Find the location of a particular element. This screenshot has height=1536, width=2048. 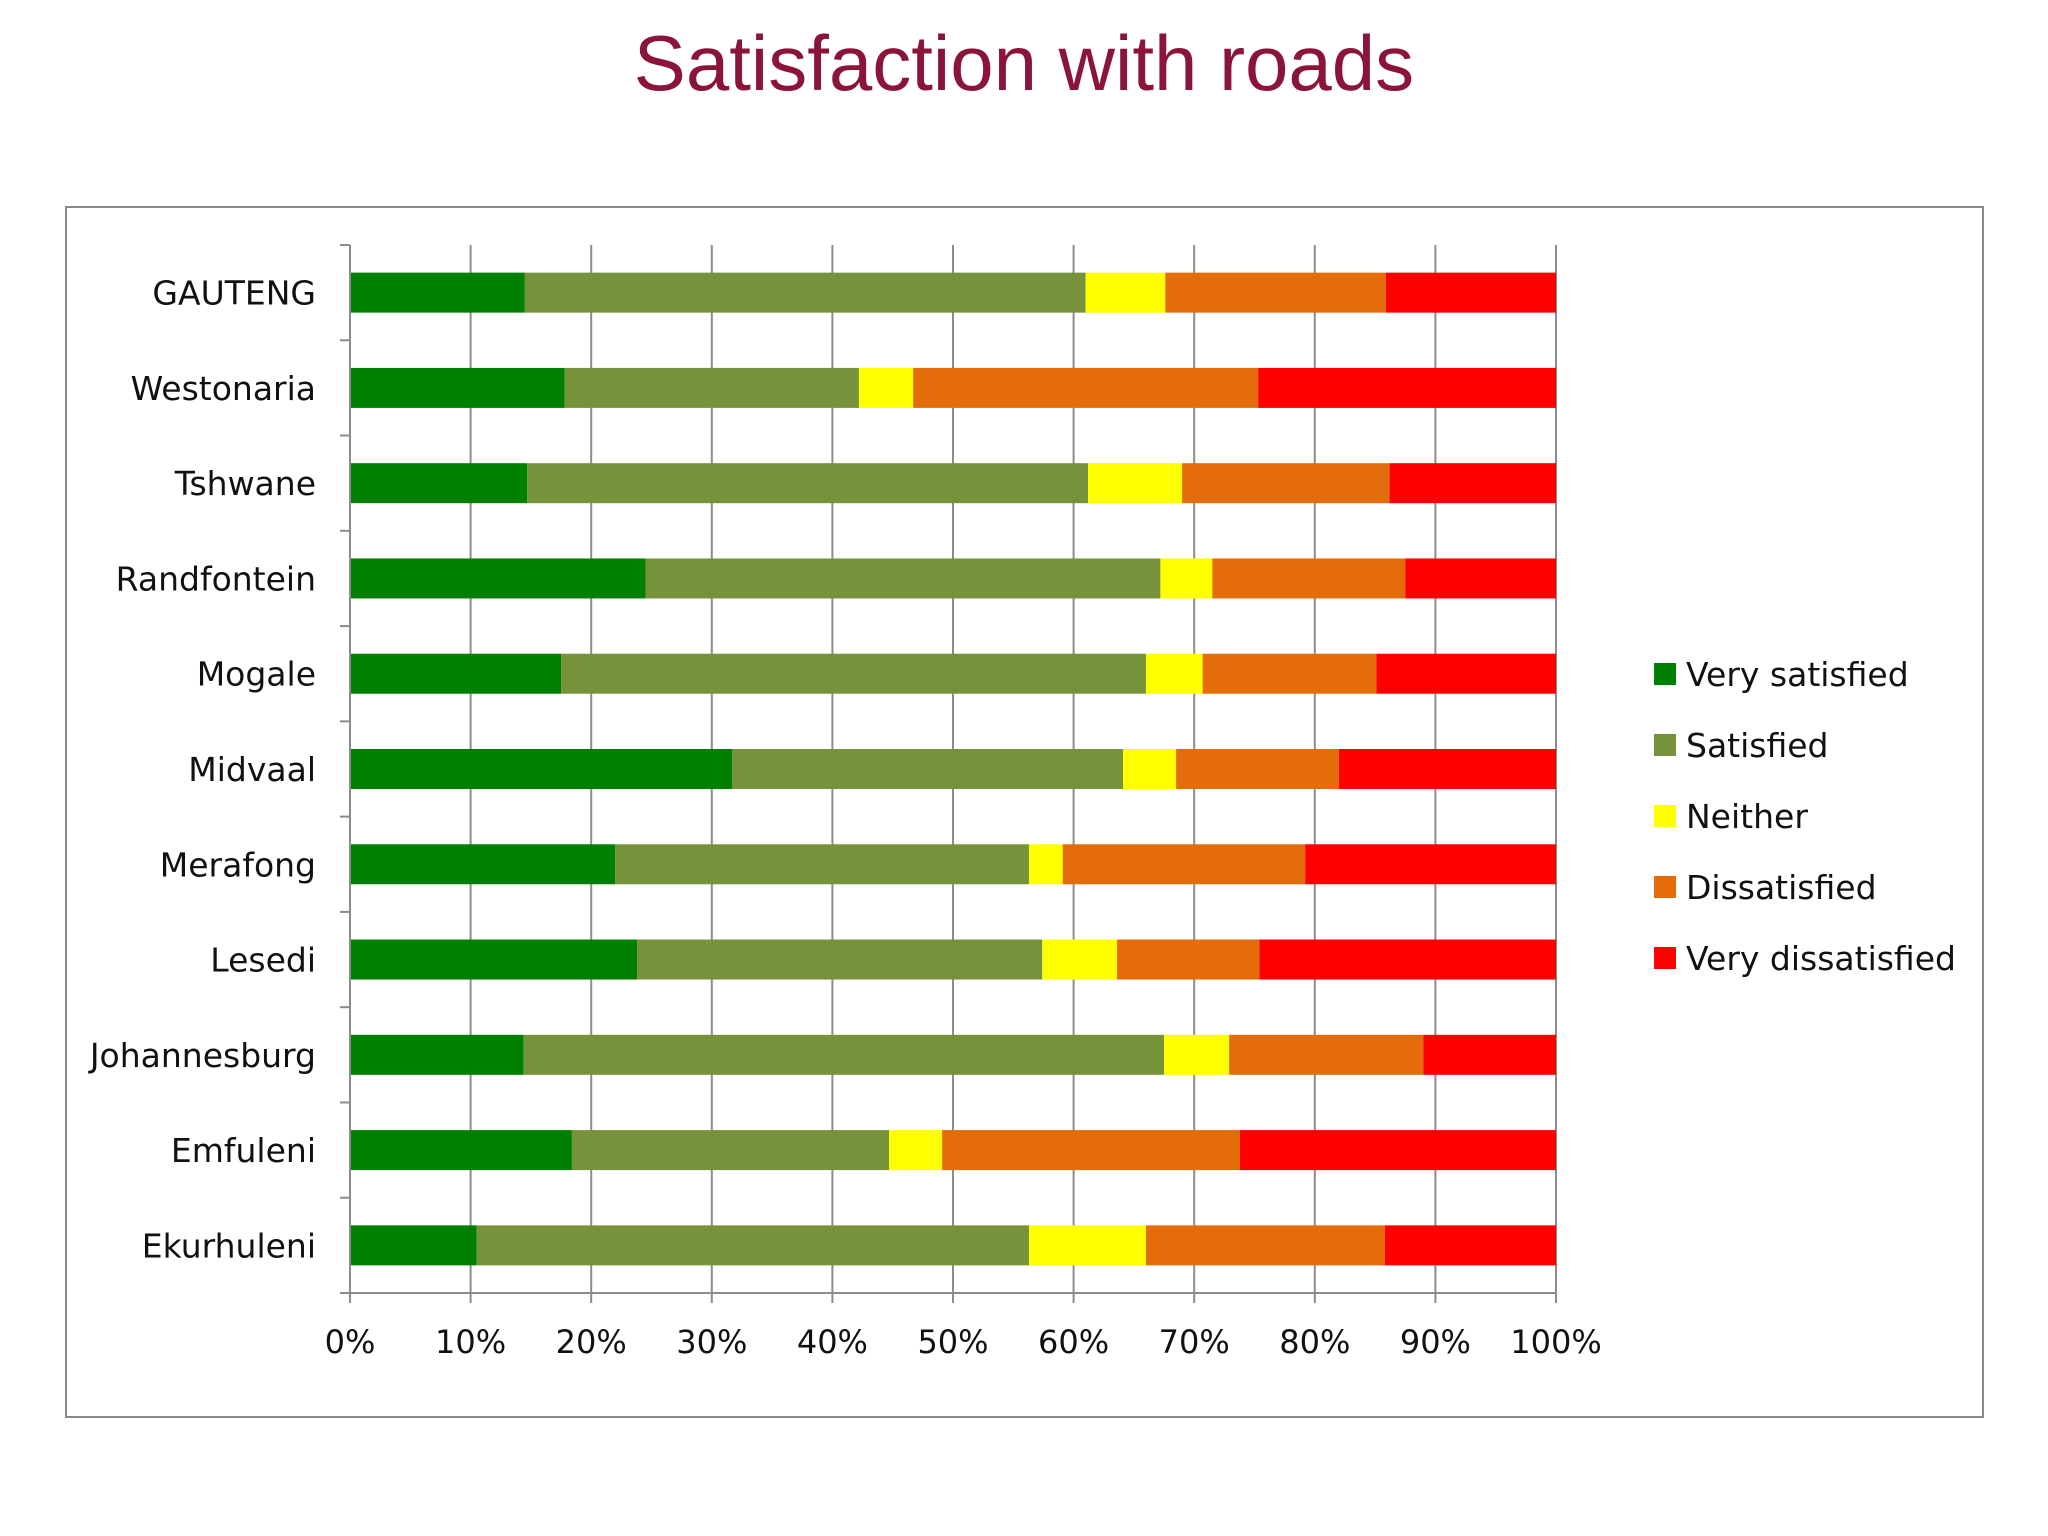

x-tick-label: 70% is located at coordinates (1194, 1342).